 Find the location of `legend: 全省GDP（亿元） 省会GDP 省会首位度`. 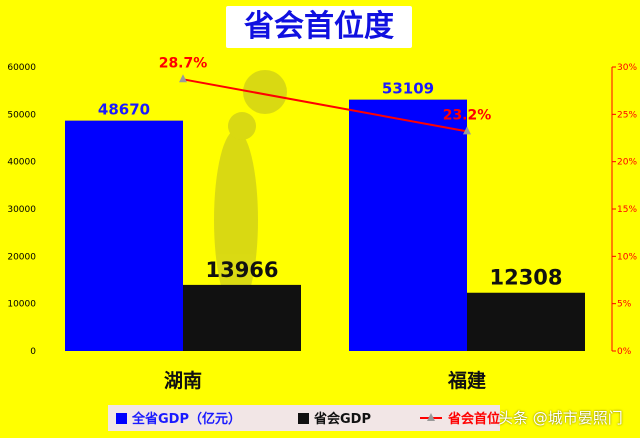

legend: 全省GDP（亿元） 省会GDP 省会首位度 is located at coordinates (311, 418).